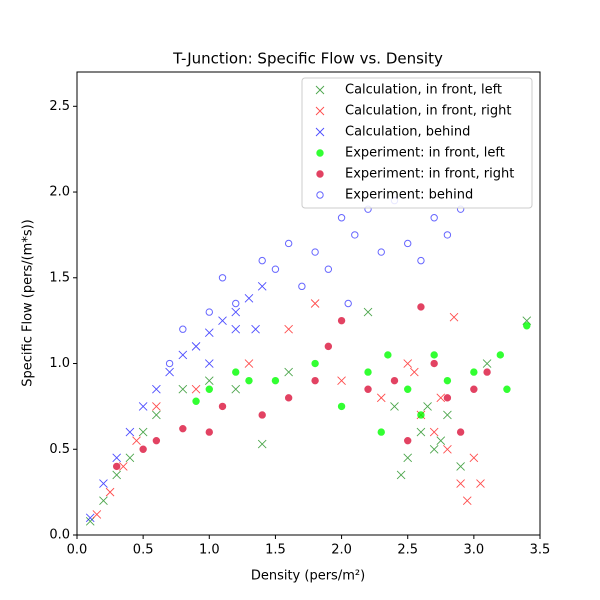 Image resolution: width=600 pixels, height=600 pixels. What do you see at coordinates (275, 550) in the screenshot?
I see `x-tick-label: 1.5` at bounding box center [275, 550].